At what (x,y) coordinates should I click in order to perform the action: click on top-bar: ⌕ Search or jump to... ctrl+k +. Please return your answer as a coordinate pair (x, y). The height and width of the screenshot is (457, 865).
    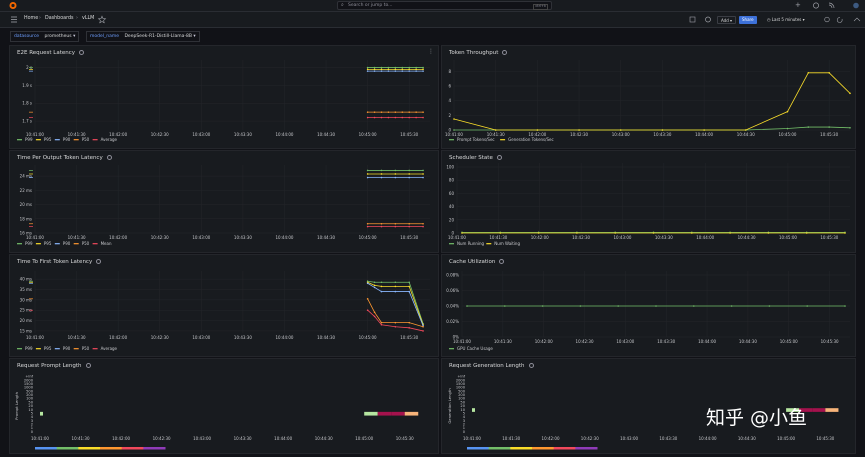
    Looking at the image, I should click on (432, 6).